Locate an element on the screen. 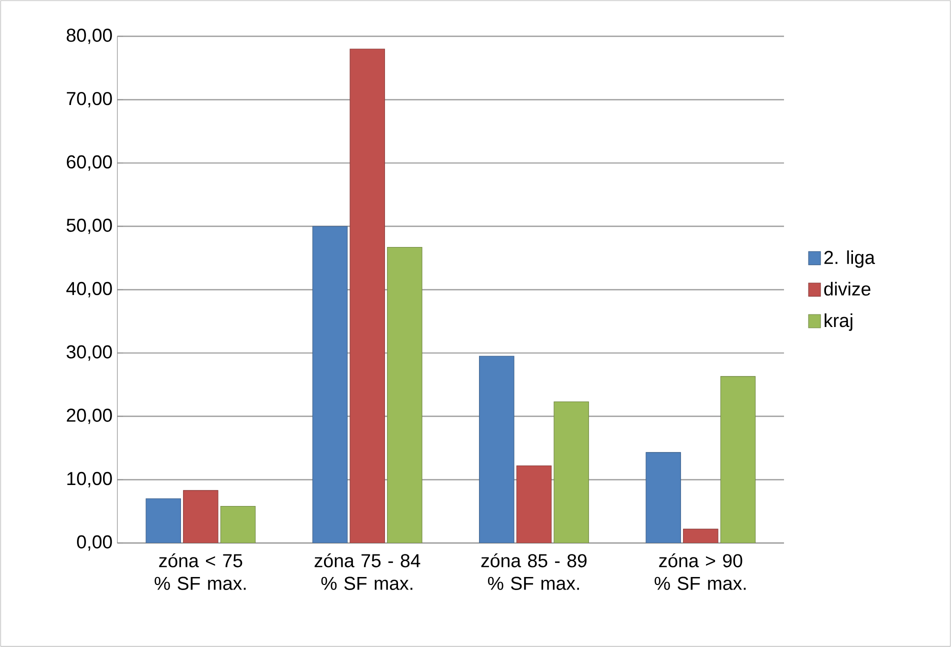 The width and height of the screenshot is (951, 647). y-tick-label: 0,00 is located at coordinates (94, 543).